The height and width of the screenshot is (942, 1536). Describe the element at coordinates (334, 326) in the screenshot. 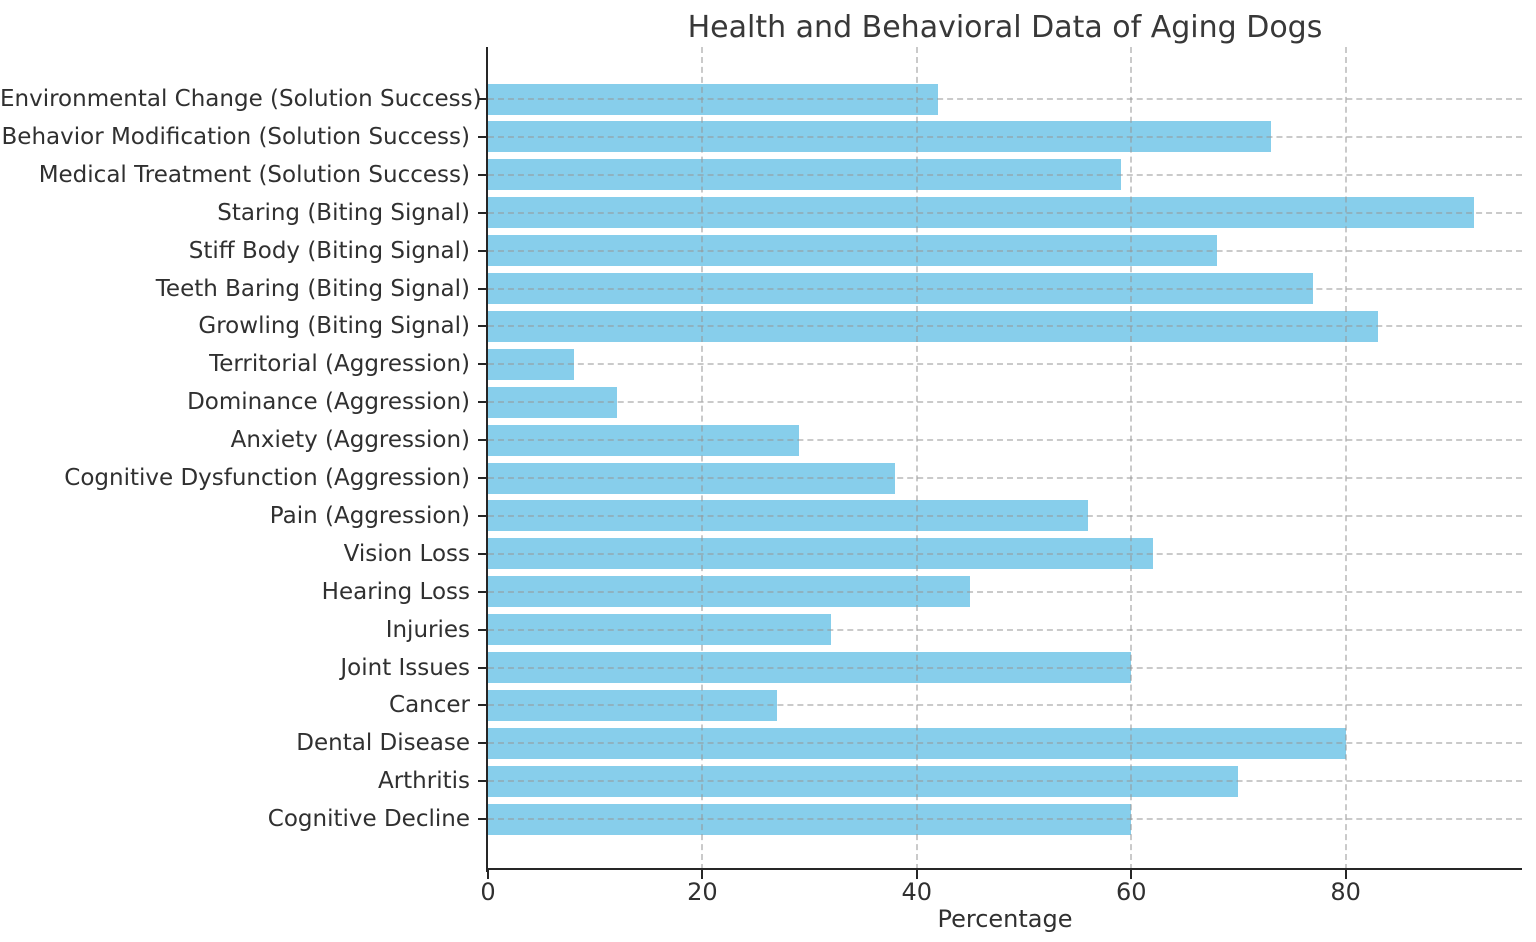

I see `y-tick-label: Growling (Biting Signal)` at that location.